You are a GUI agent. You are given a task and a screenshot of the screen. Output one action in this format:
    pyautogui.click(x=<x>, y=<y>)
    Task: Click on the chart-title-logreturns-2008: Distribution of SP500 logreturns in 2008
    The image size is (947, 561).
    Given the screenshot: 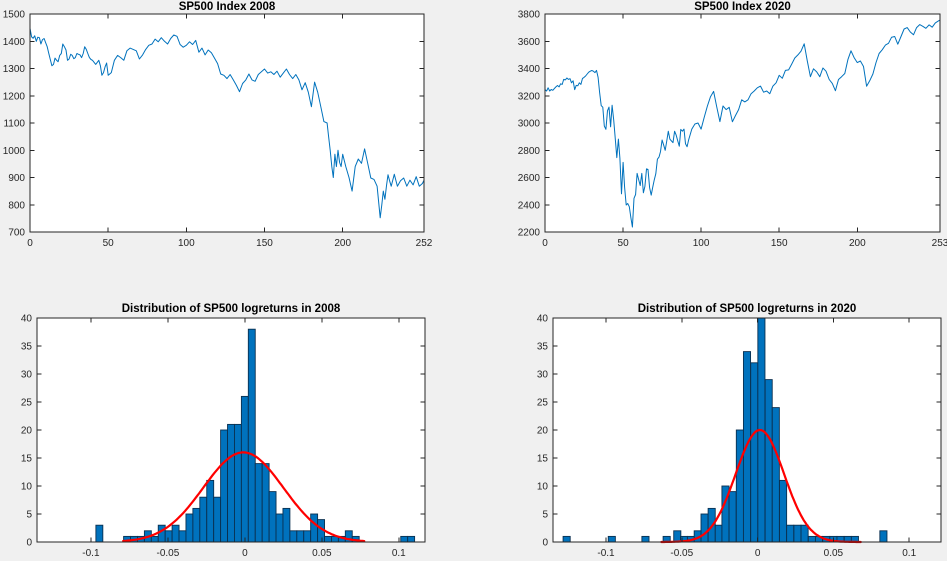 What is the action you would take?
    pyautogui.click(x=231, y=309)
    